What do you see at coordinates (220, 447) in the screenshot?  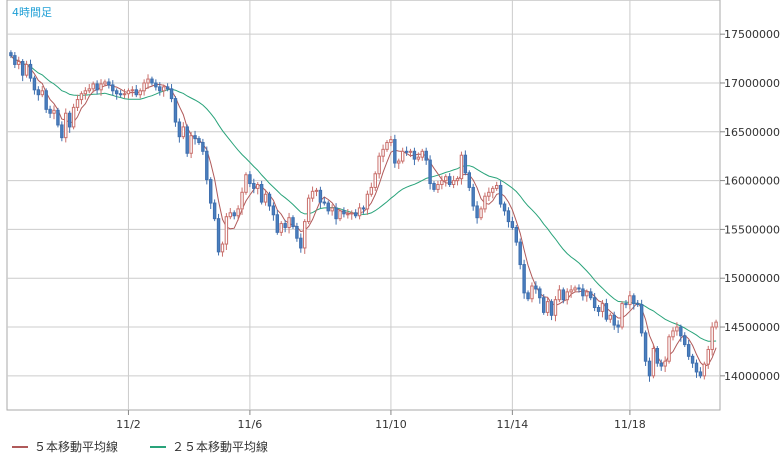 I see `legend-ma25-label: ２５本移動平均線` at bounding box center [220, 447].